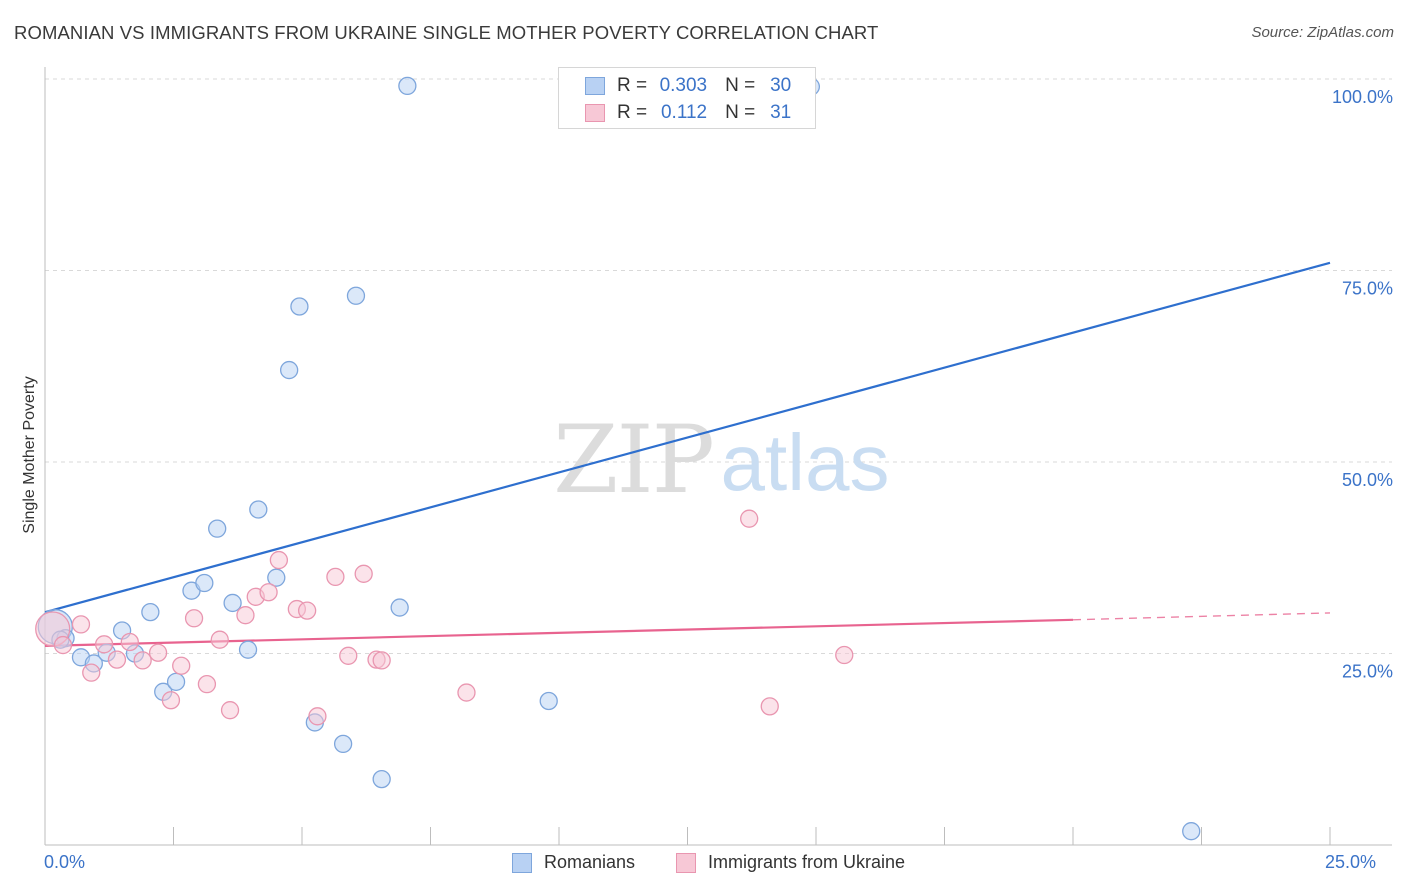  I want to click on x-tick-label-max: 25.0%, so click(1351, 862).